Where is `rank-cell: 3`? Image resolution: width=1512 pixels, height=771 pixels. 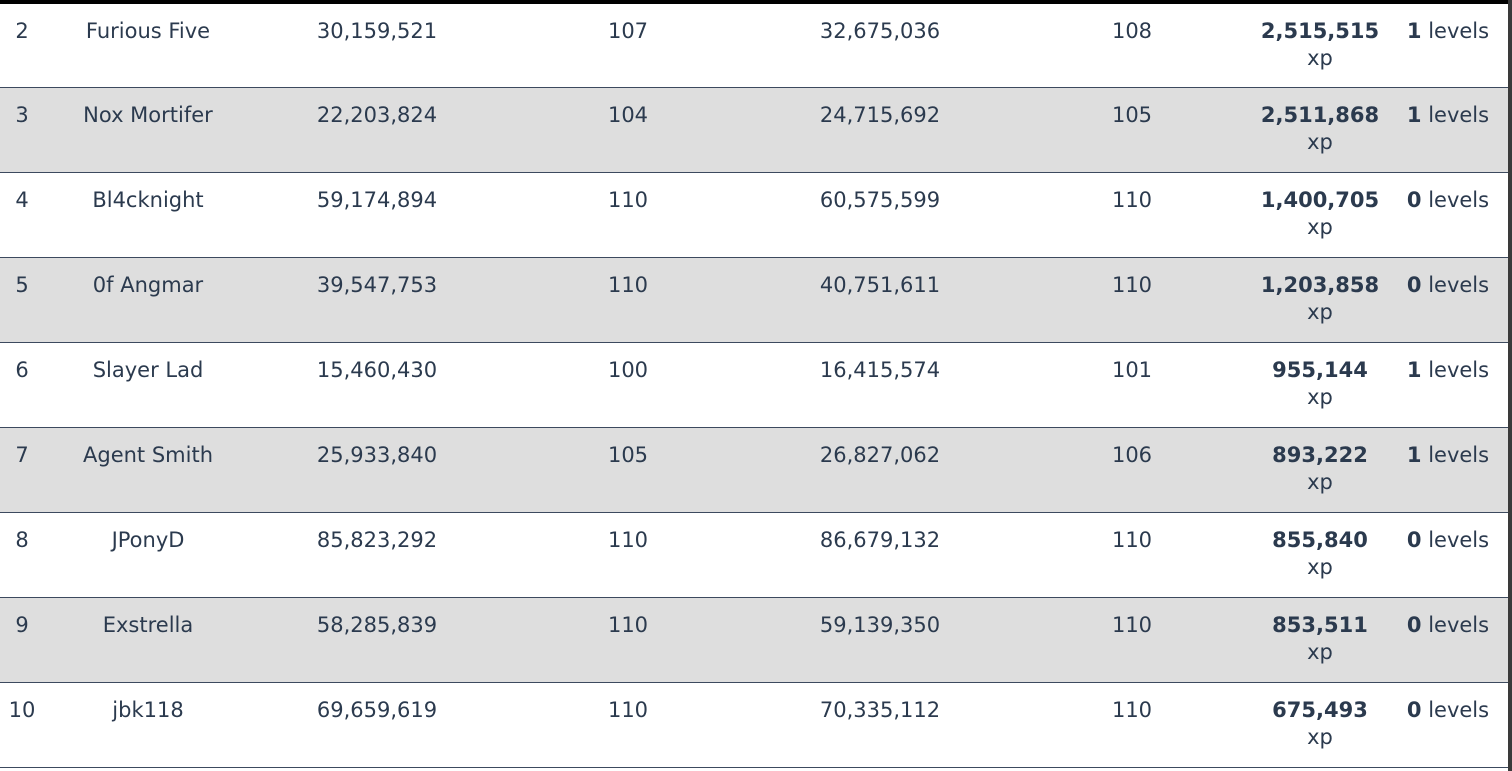 rank-cell: 3 is located at coordinates (22, 115).